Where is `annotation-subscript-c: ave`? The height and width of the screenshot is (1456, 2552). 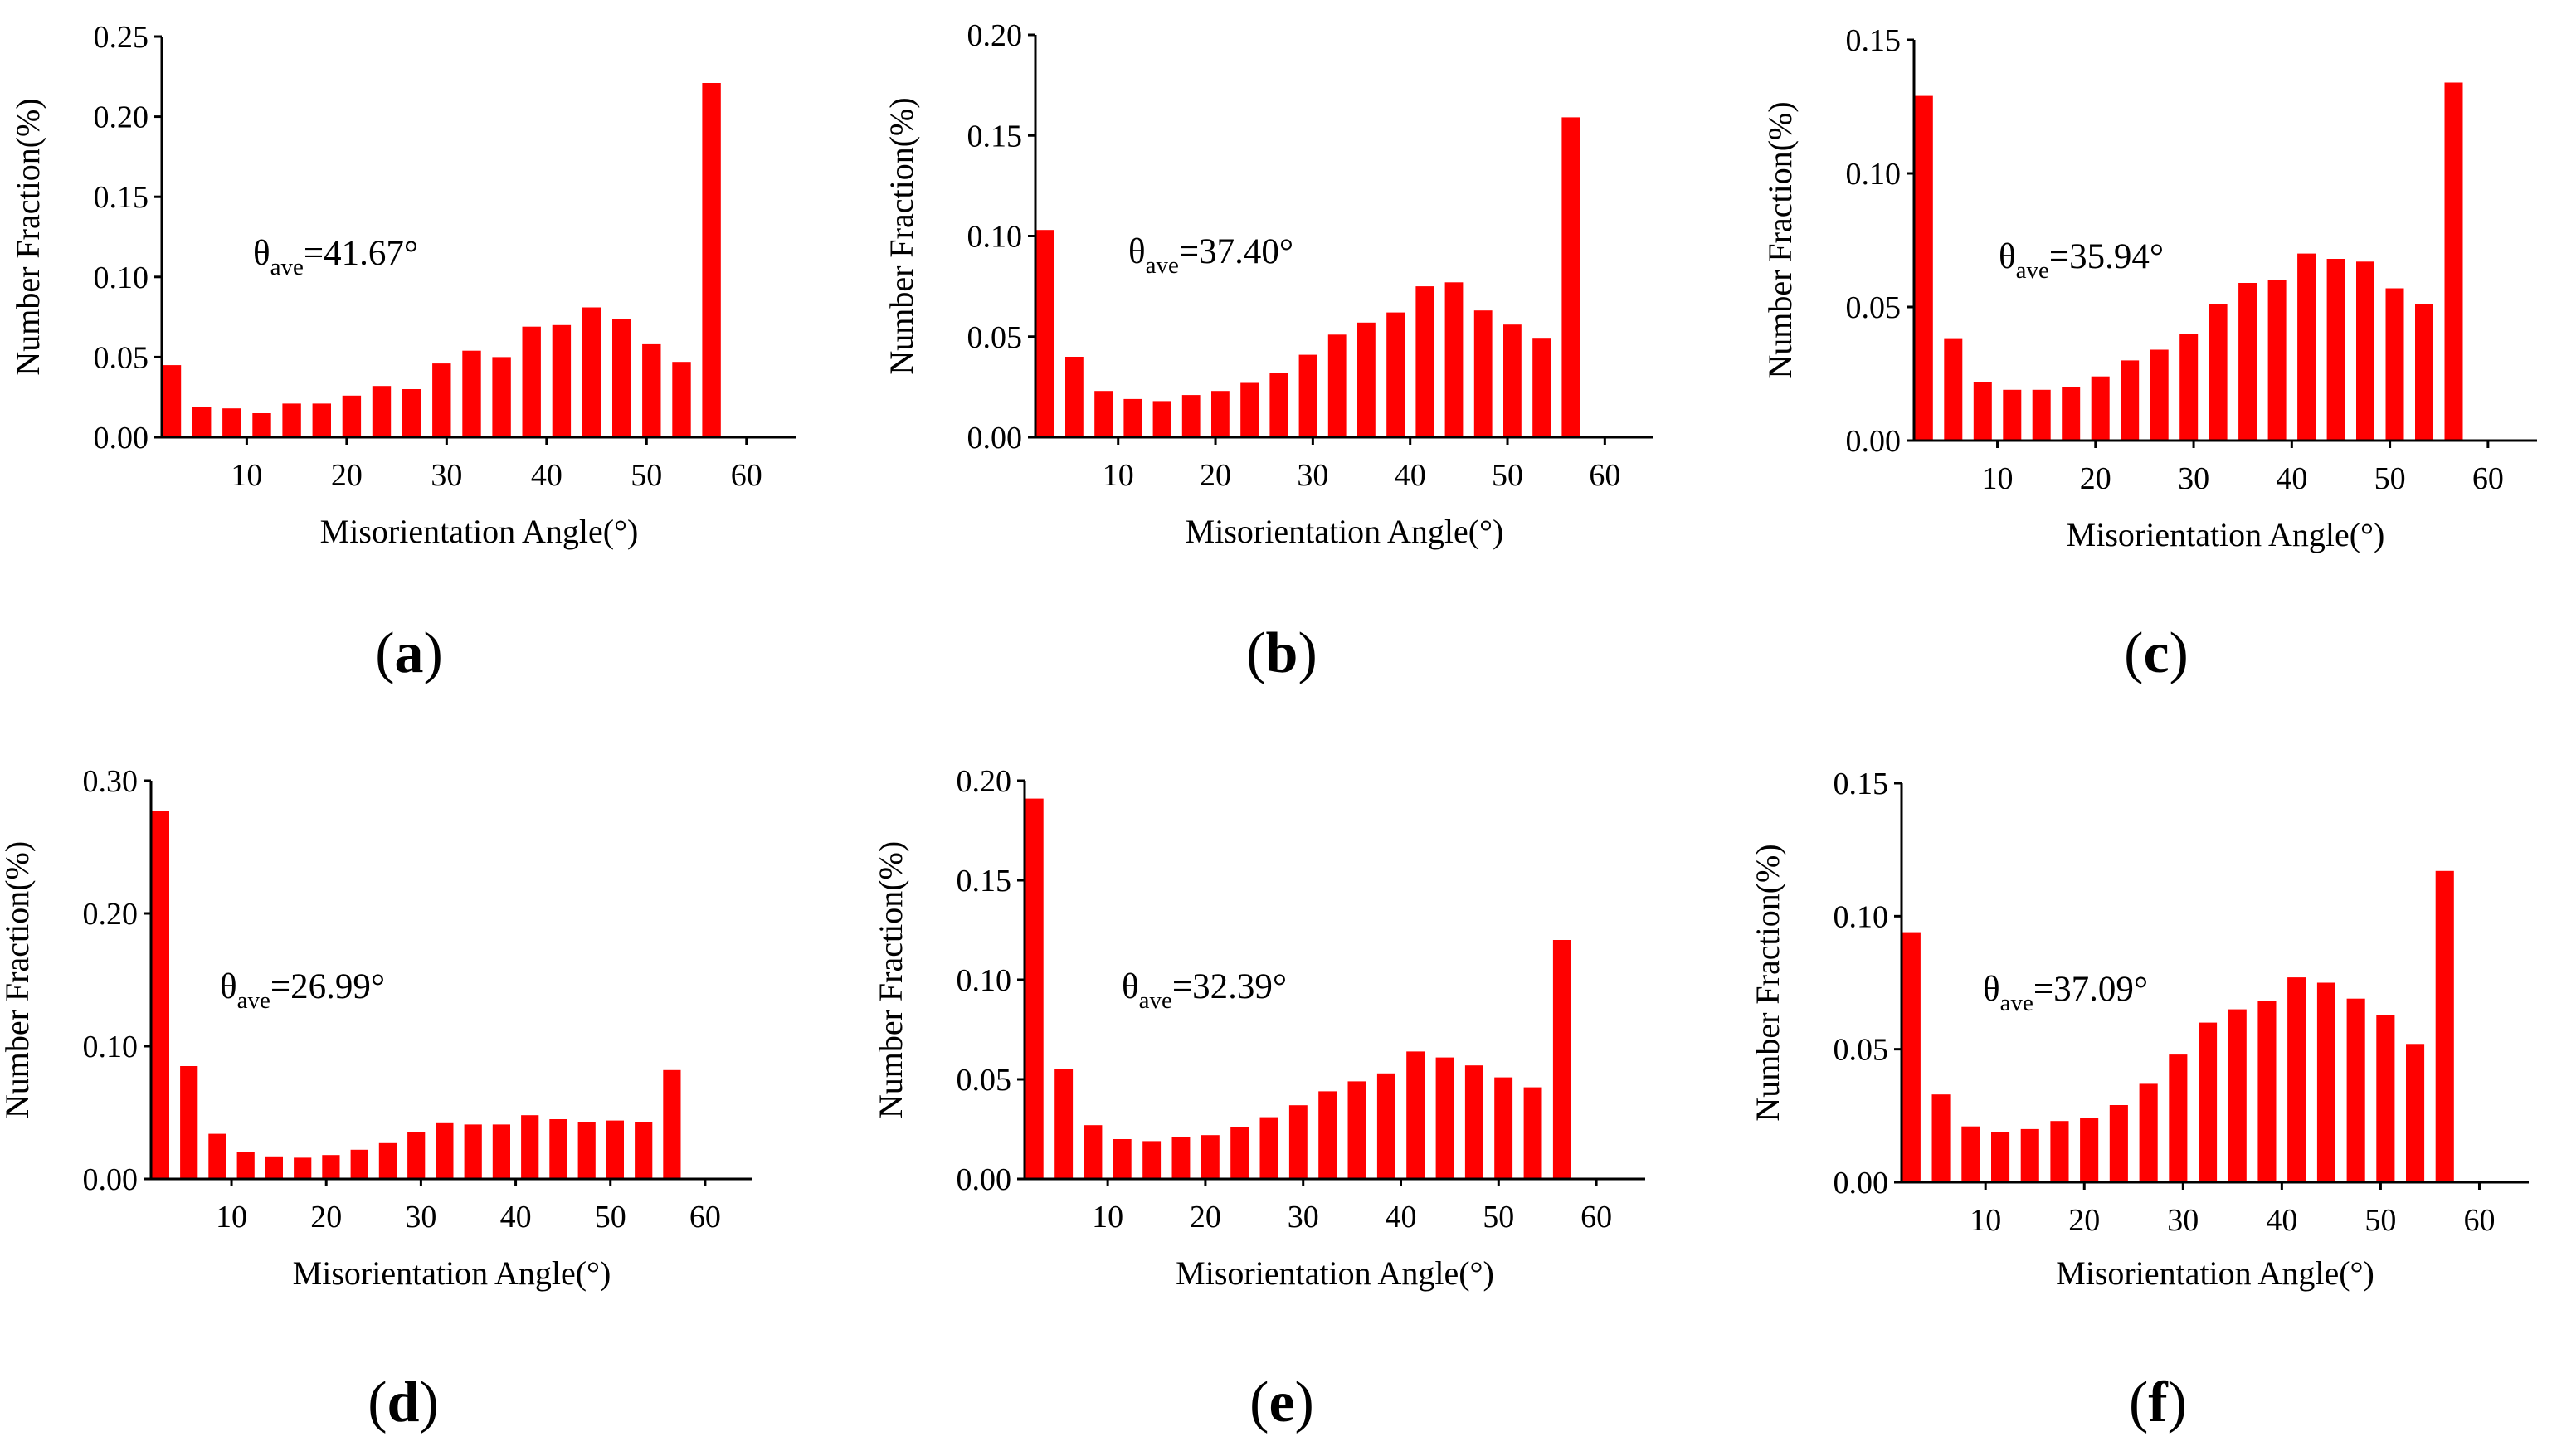
annotation-subscript-c: ave is located at coordinates (2032, 270).